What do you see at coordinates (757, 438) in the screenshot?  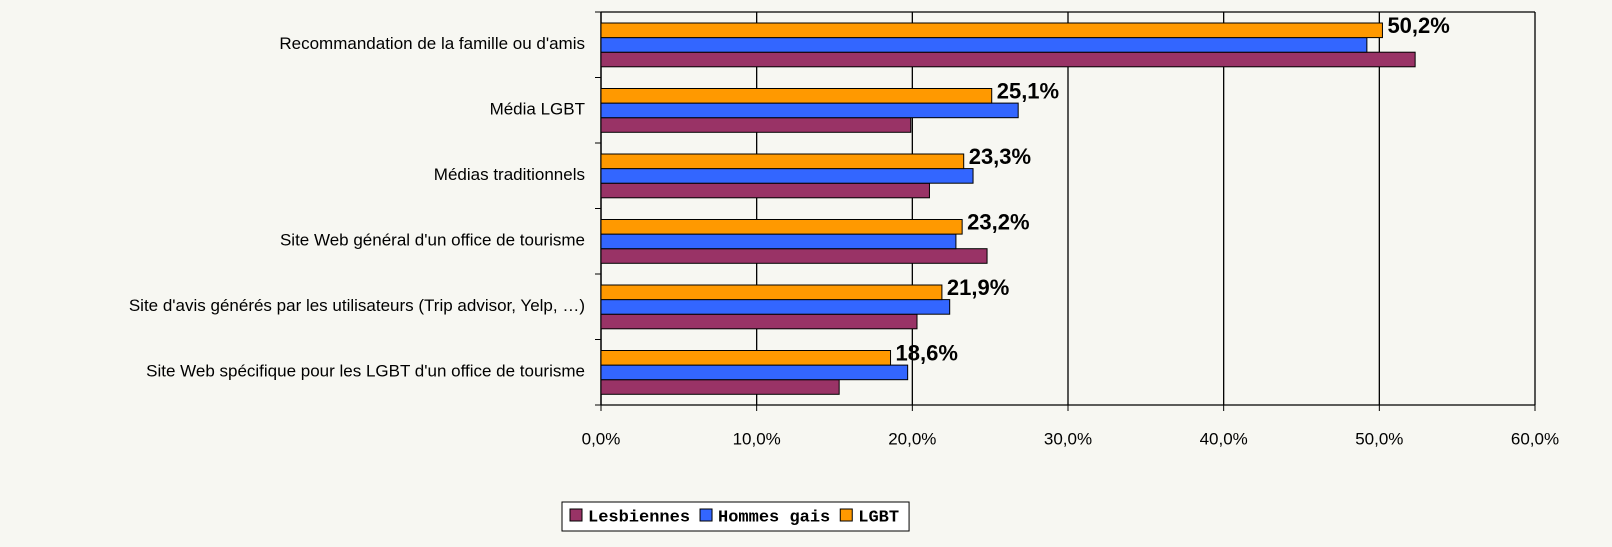 I see `x-tick-label: 10,0%` at bounding box center [757, 438].